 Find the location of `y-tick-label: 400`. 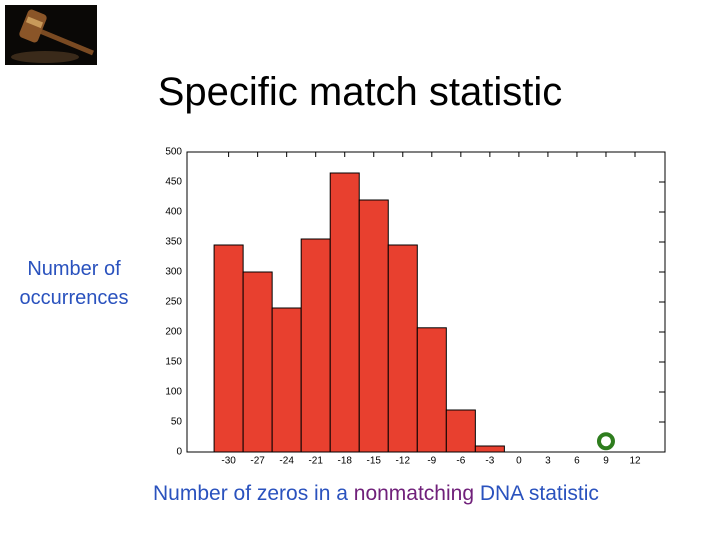

y-tick-label: 400 is located at coordinates (173, 212).